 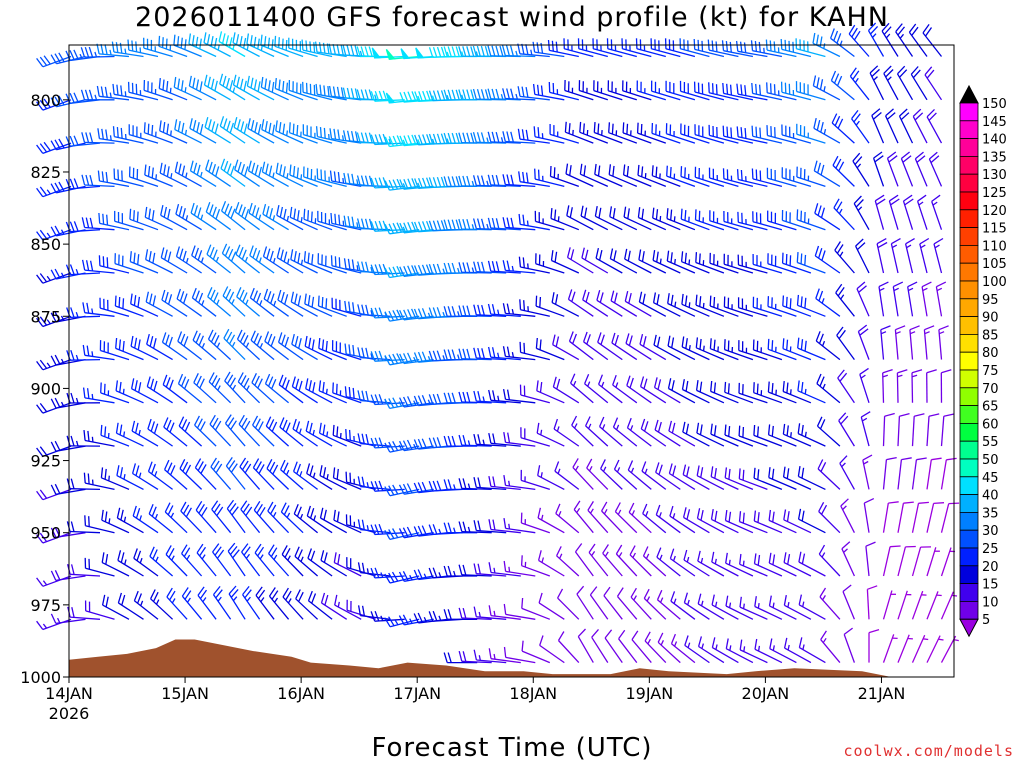 What do you see at coordinates (928, 751) in the screenshot?
I see `credit-link: coolwx.com/models` at bounding box center [928, 751].